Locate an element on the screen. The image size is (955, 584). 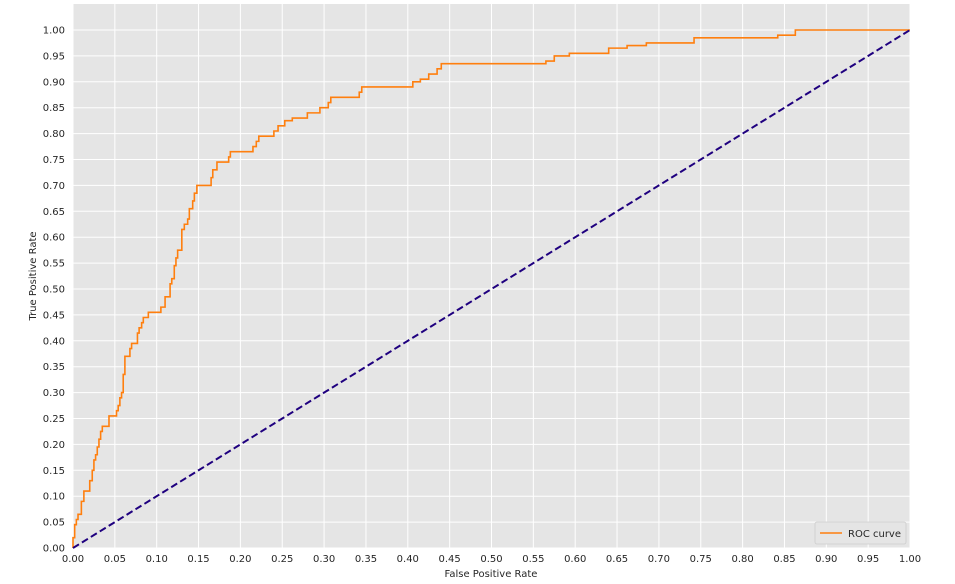
x-tick-label: 0.55 is located at coordinates (533, 559).